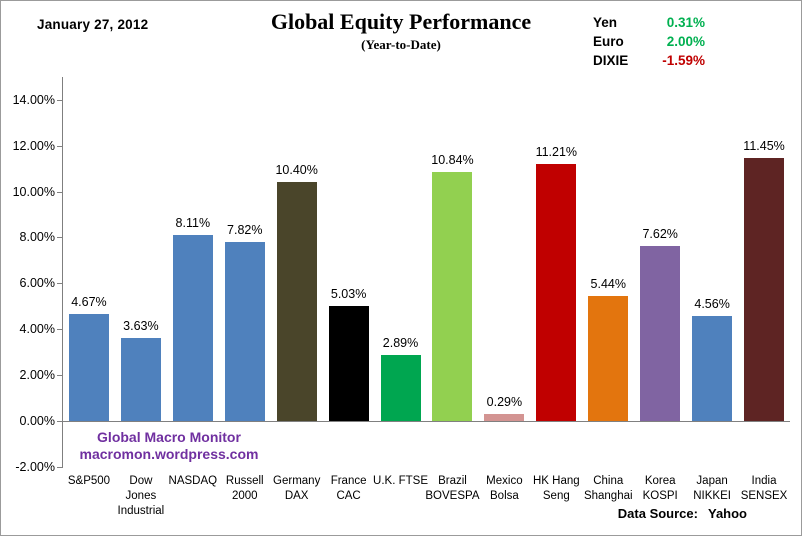  Describe the element at coordinates (608, 358) in the screenshot. I see `bar-china-shanghai` at that location.